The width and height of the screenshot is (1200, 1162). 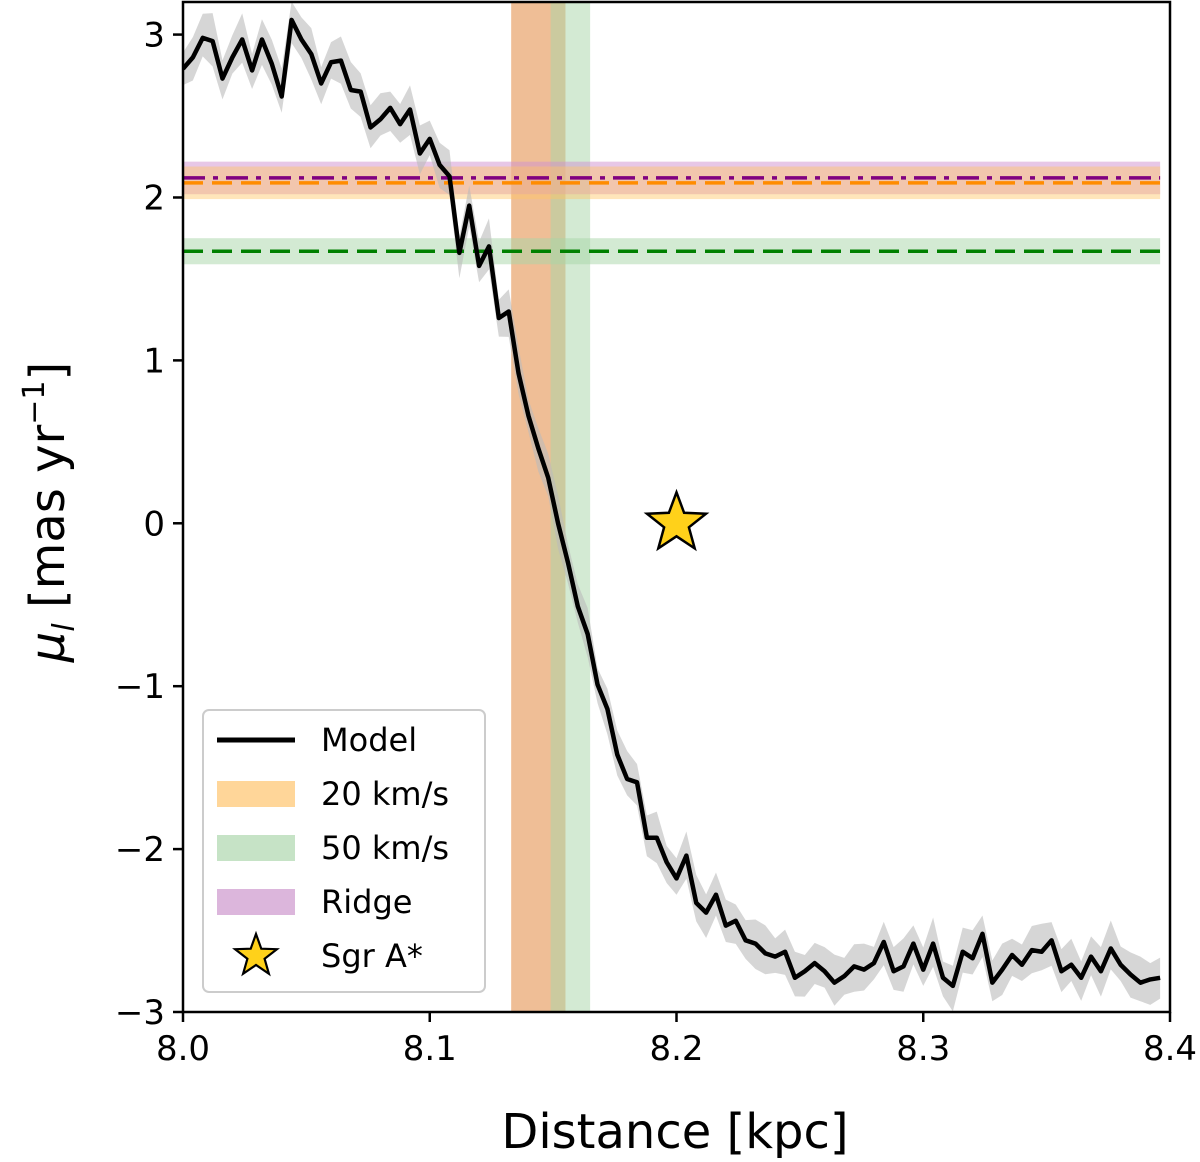 What do you see at coordinates (48, 648) in the screenshot?
I see `y-axis-label-symbol: μ` at bounding box center [48, 648].